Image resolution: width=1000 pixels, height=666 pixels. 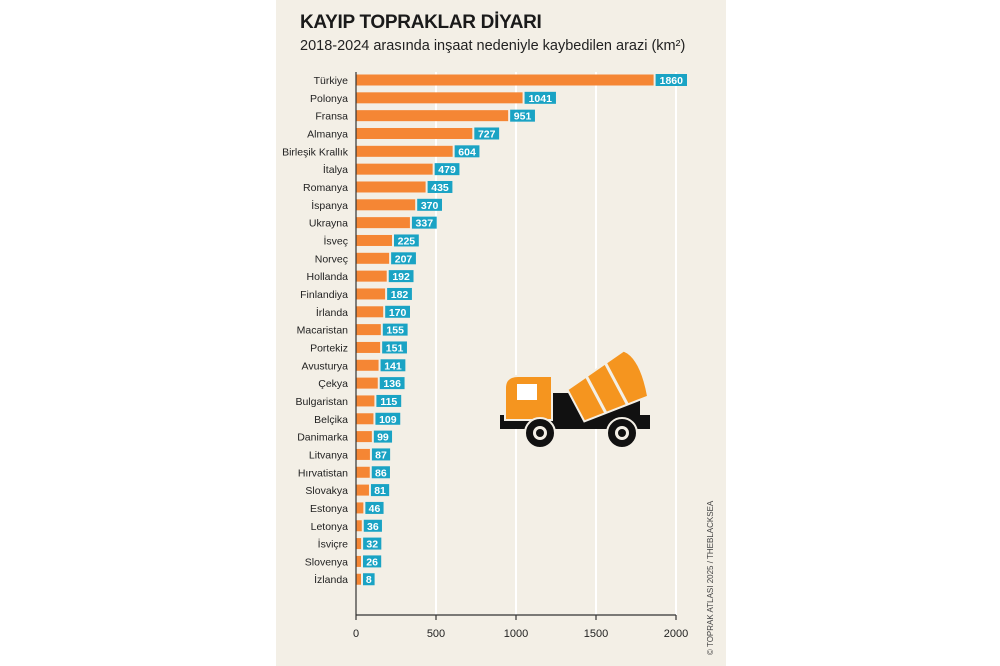 What do you see at coordinates (330, 527) in the screenshot?
I see `category-label: Letonya` at bounding box center [330, 527].